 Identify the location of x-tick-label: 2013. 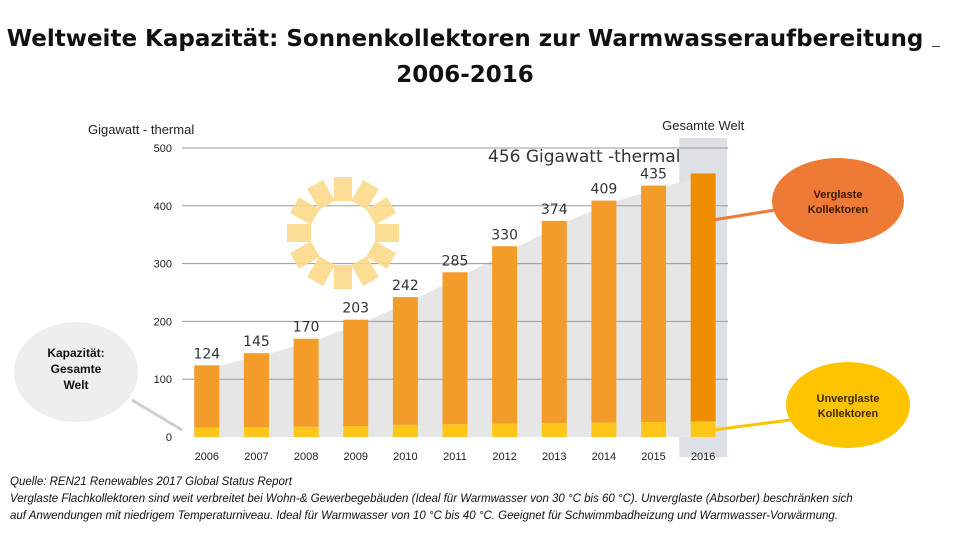
(554, 457).